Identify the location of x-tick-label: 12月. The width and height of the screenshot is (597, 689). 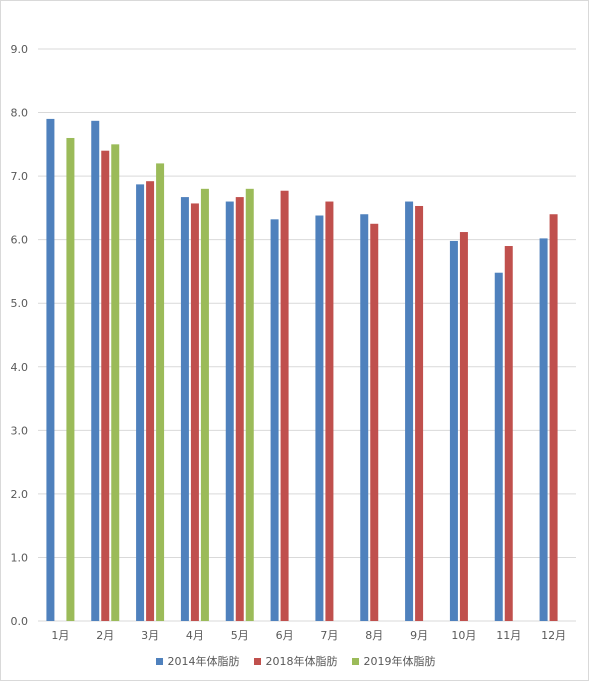
(553, 635).